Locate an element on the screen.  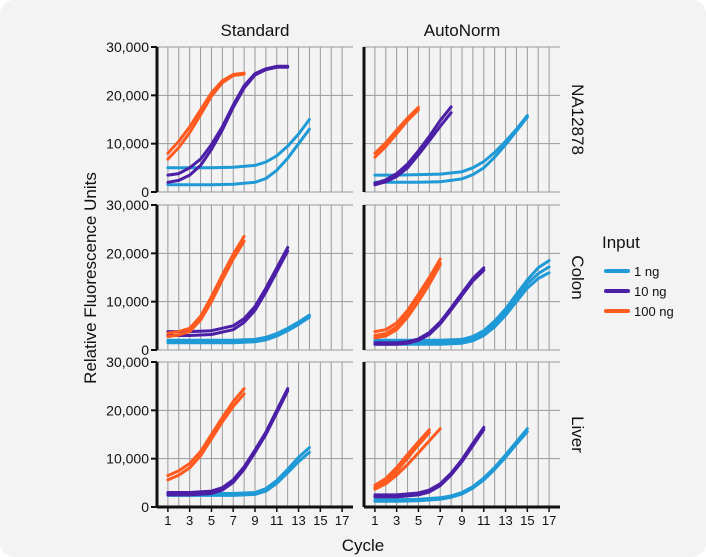
panel-Colon-AutoNorm is located at coordinates (461, 277).